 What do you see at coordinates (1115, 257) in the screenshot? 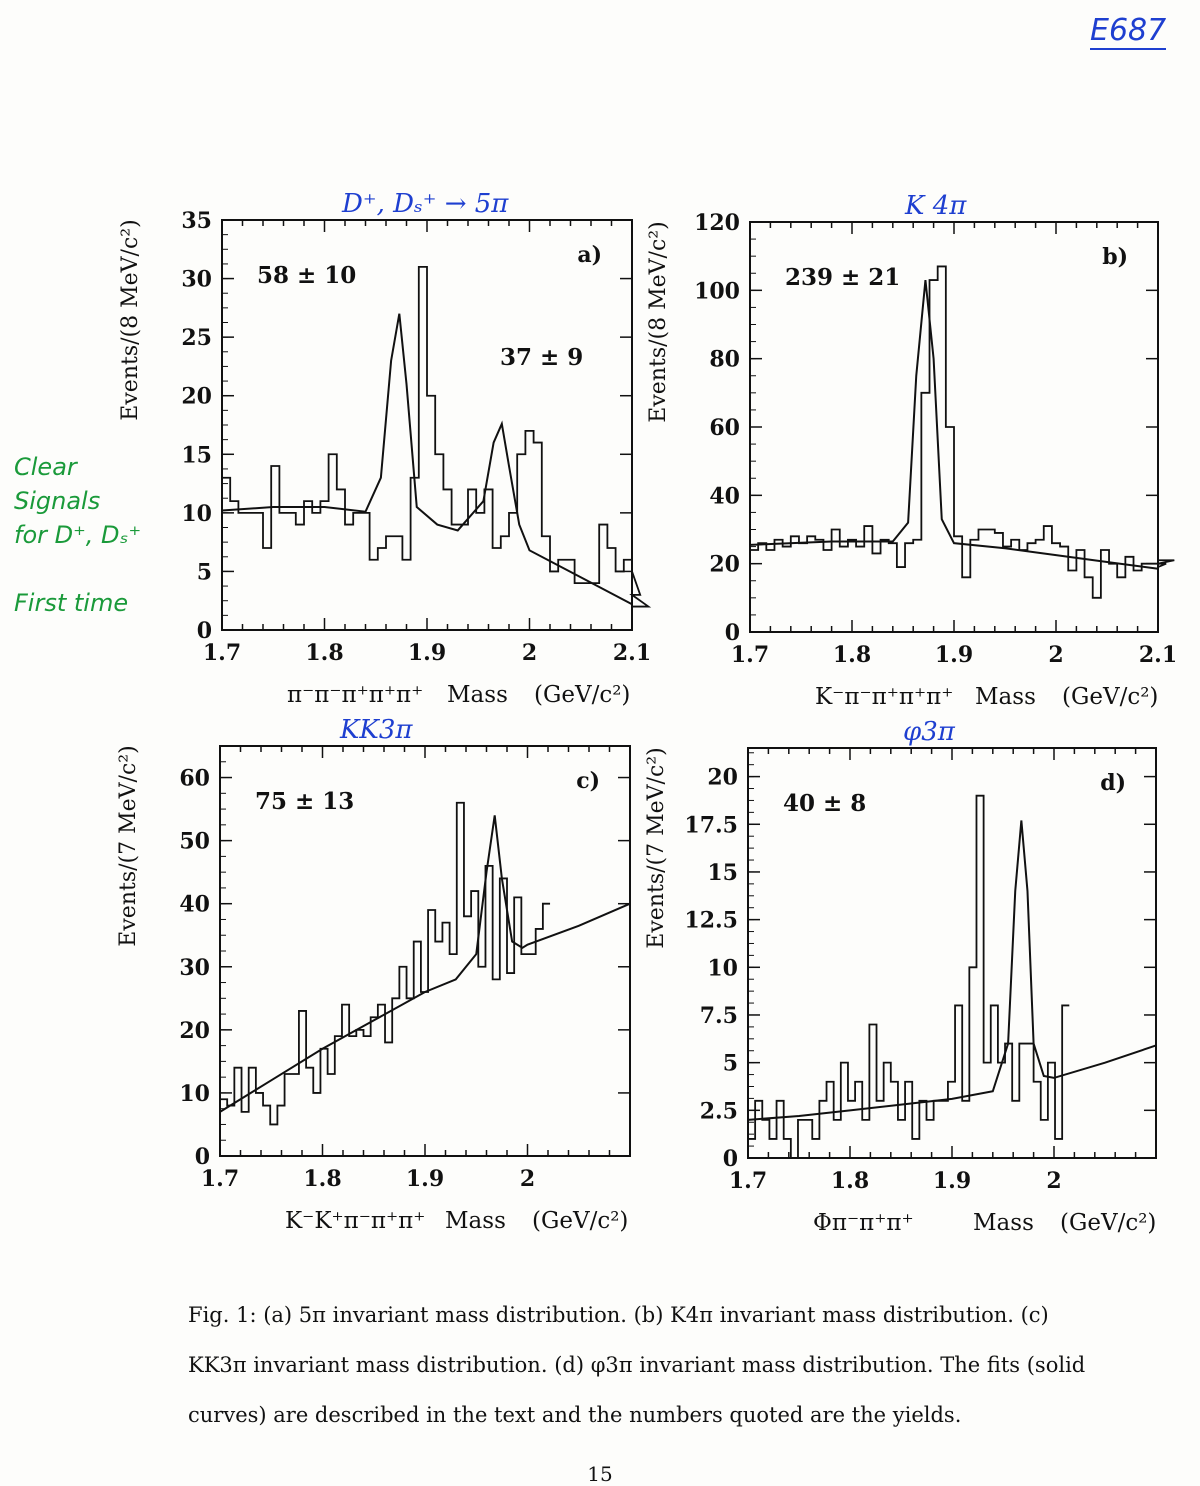
I see `panel-label: b)` at bounding box center [1115, 257].